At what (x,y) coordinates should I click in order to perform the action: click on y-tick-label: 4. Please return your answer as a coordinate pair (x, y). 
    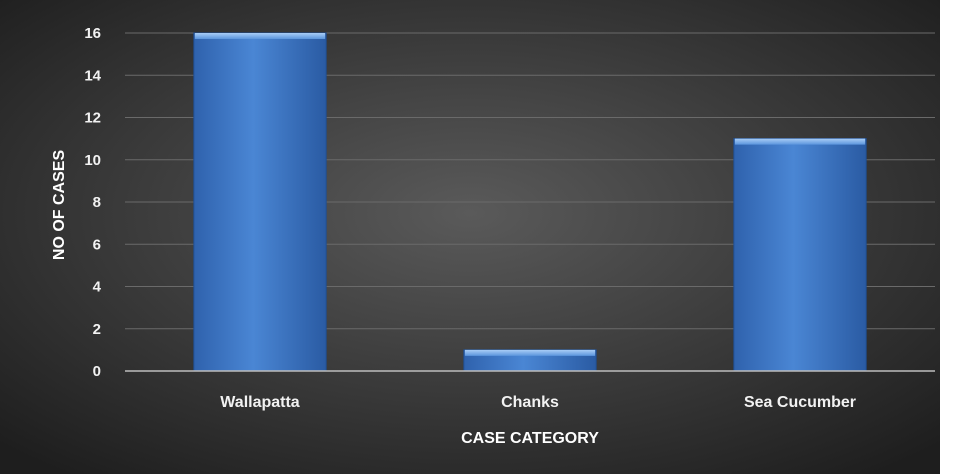
    Looking at the image, I should click on (97, 287).